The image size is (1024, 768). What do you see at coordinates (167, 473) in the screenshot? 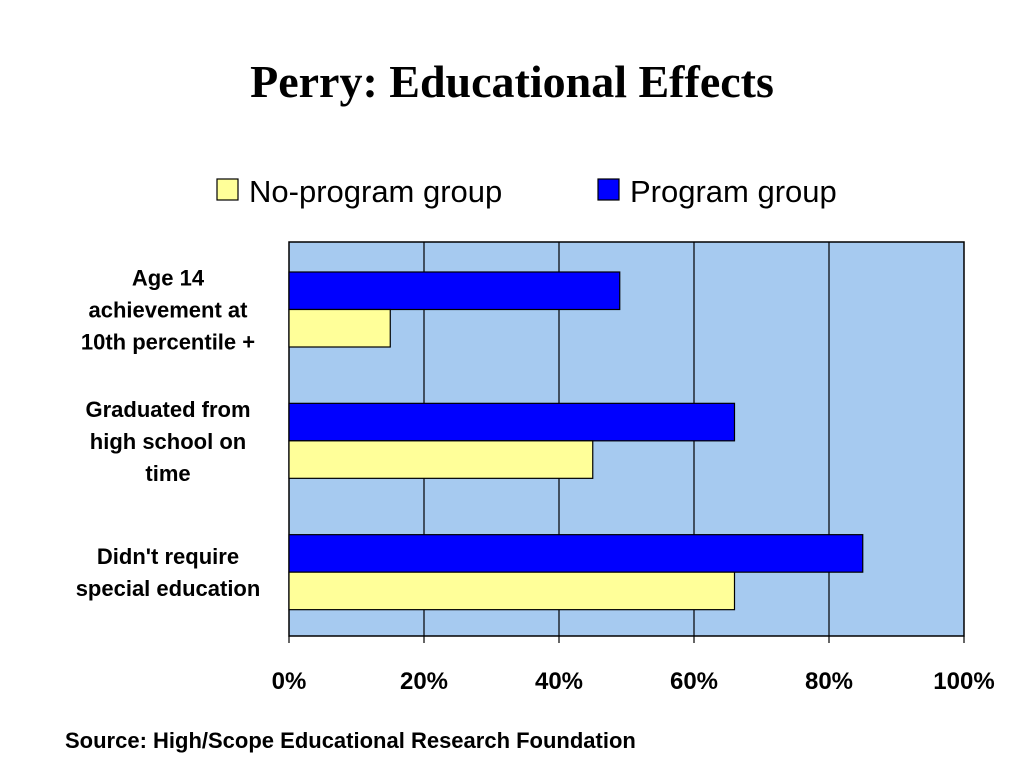
I see `category-label-line: time` at bounding box center [167, 473].